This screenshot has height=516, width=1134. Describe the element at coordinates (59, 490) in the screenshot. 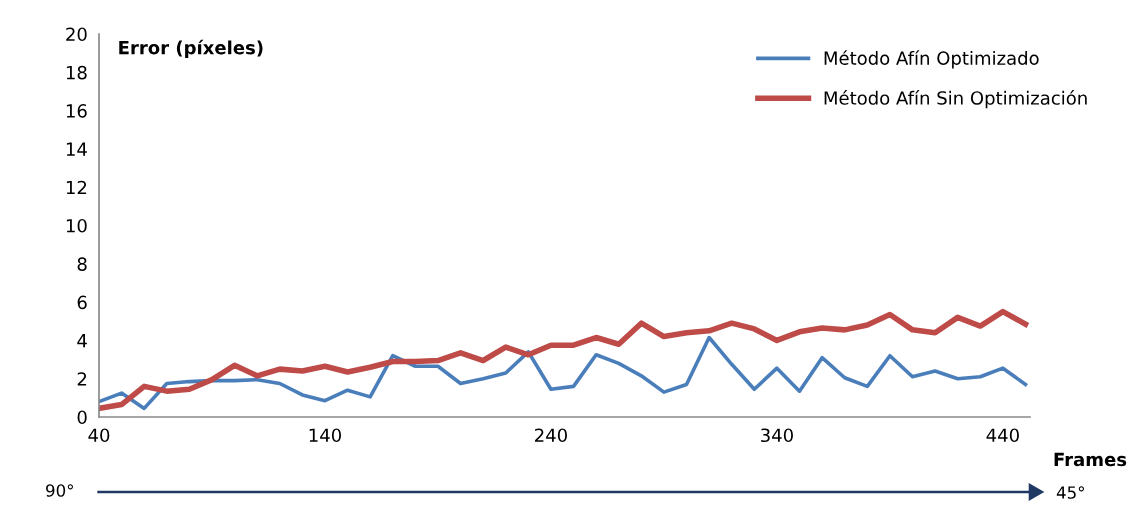

I see `text: 90°` at that location.